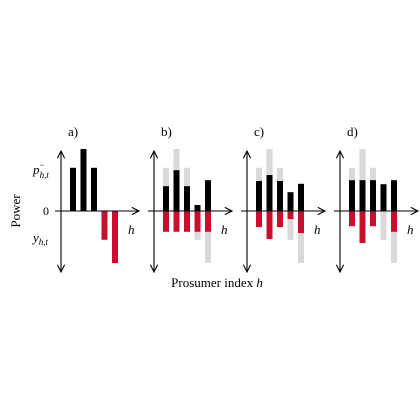 This screenshot has height=420, width=420. What do you see at coordinates (42, 165) in the screenshot?
I see `p-minus-sup: −` at bounding box center [42, 165].